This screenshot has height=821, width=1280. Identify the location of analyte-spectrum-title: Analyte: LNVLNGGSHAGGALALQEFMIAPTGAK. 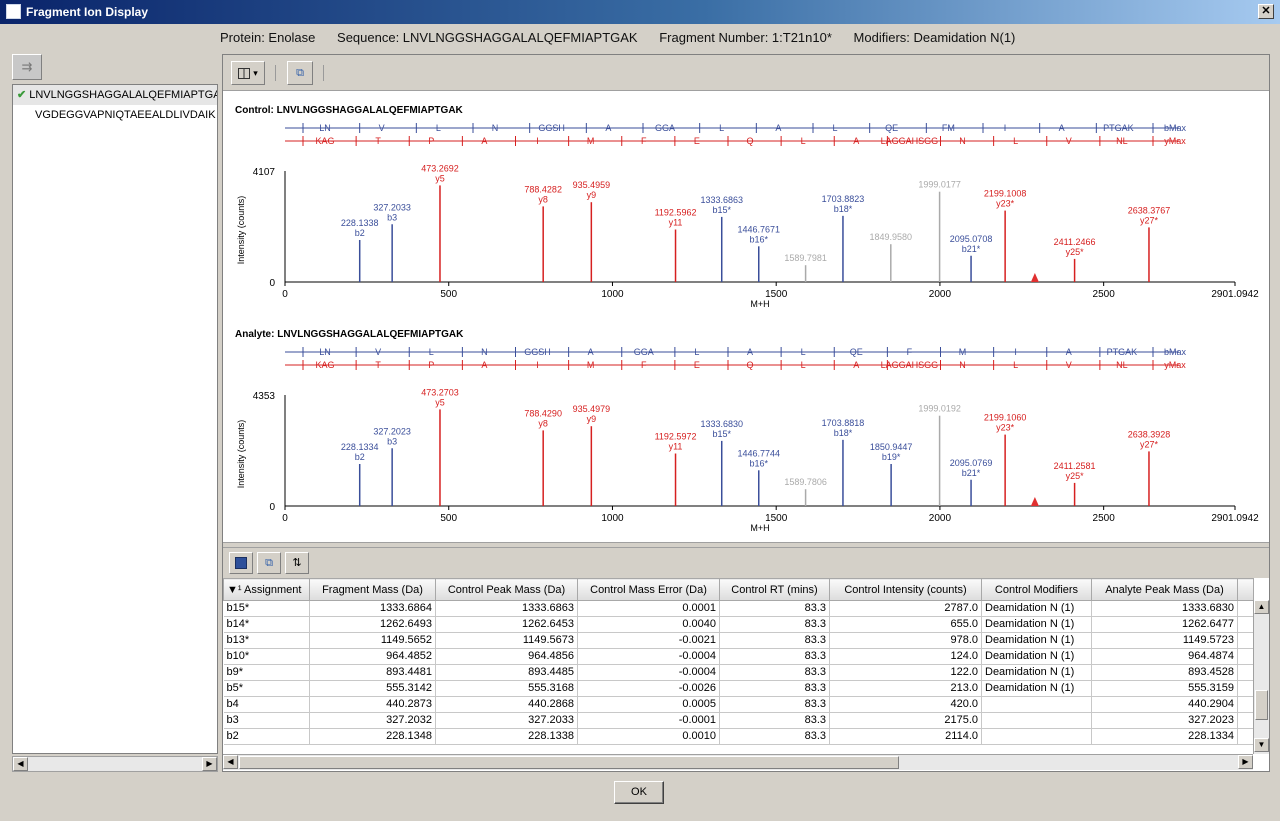
(349, 334).